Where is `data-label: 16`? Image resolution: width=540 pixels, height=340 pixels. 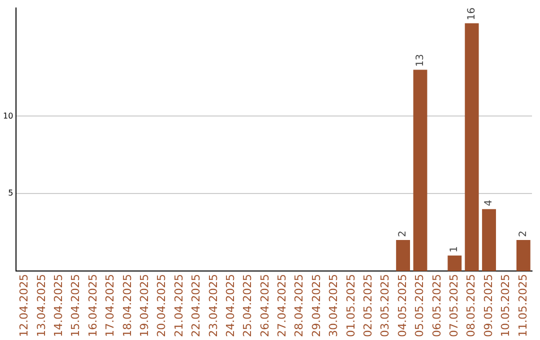
data-label: 16 is located at coordinates (472, 14).